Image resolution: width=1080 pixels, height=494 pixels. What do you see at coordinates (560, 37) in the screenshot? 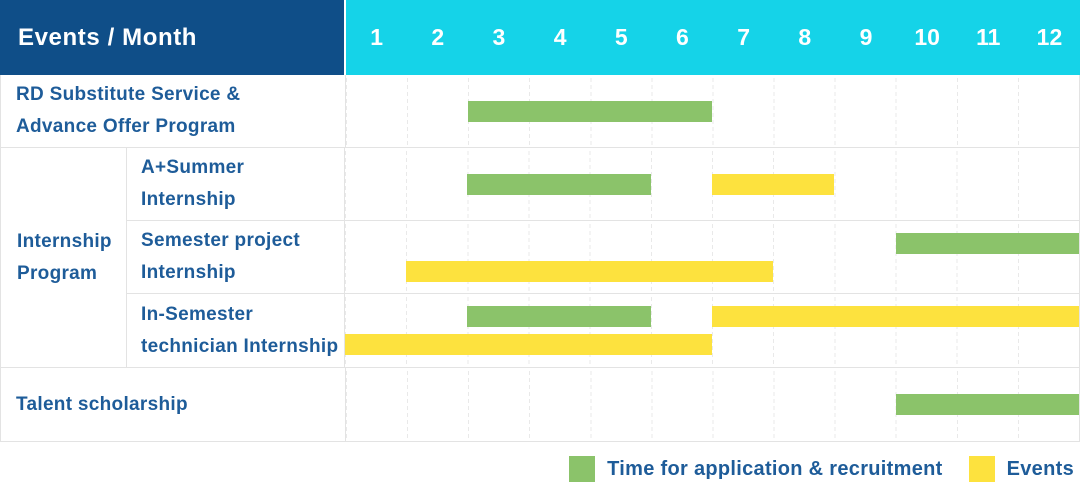
I see `month-header-4: 4` at bounding box center [560, 37].